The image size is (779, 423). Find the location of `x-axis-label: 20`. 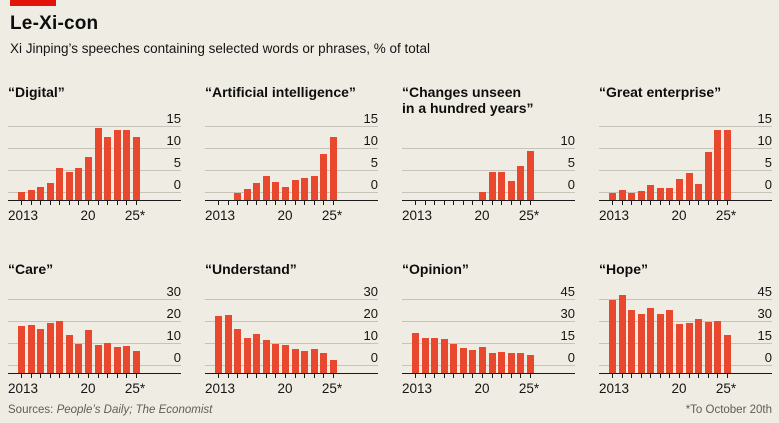

x-axis-label: 20 is located at coordinates (482, 388).